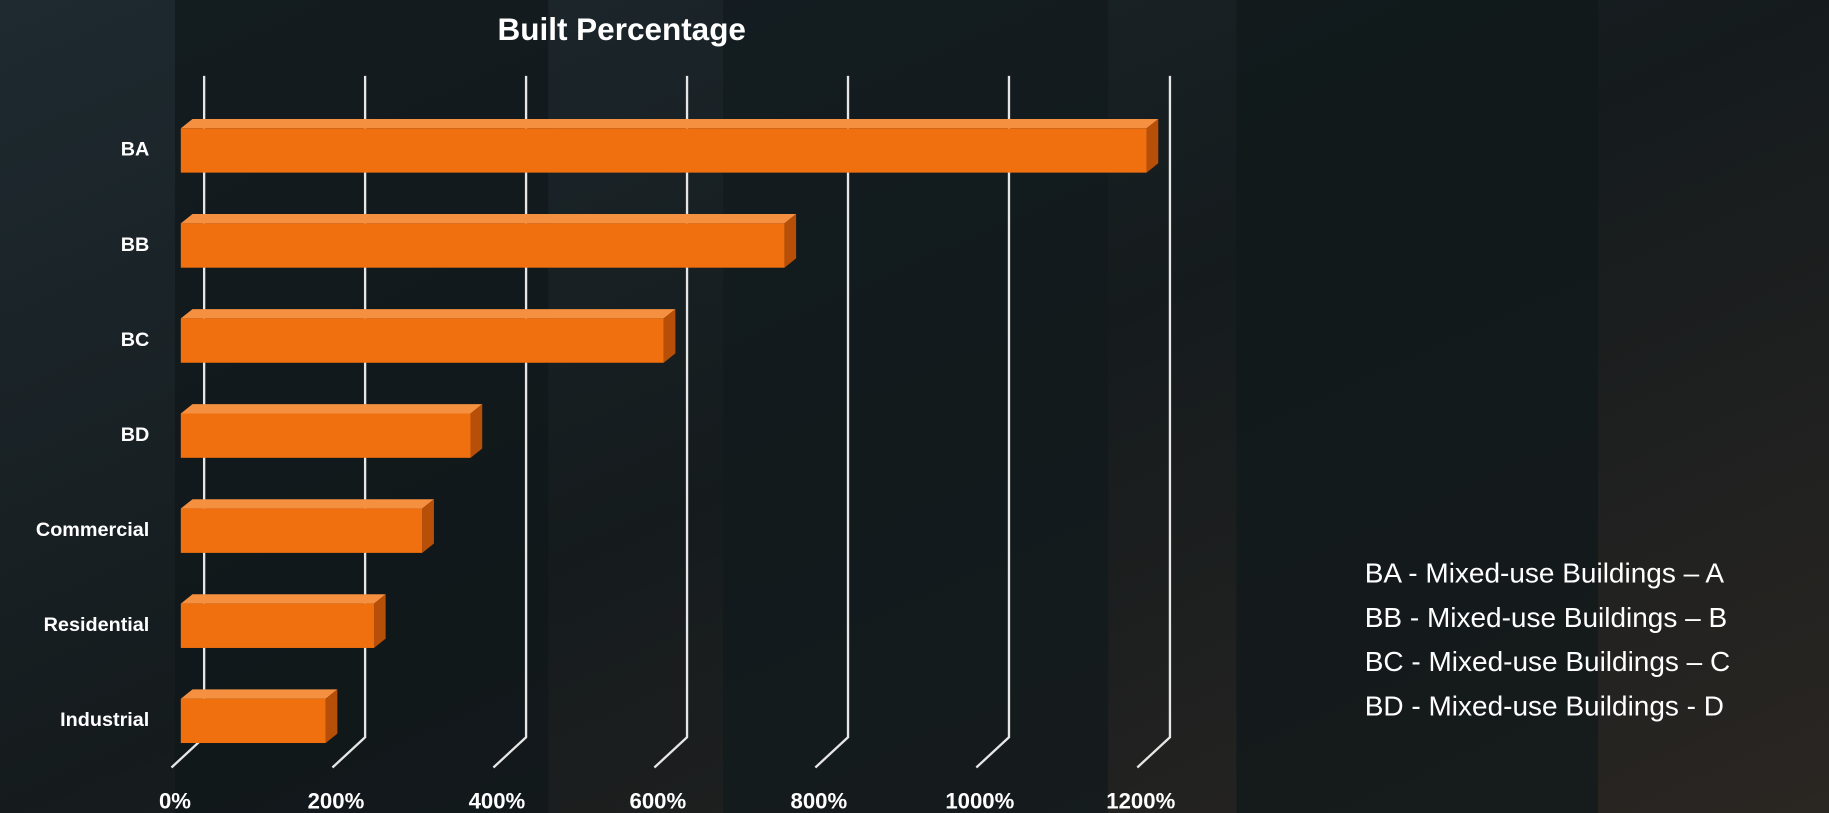 This screenshot has width=1829, height=813. I want to click on x-tick-label: 600%, so click(658, 800).